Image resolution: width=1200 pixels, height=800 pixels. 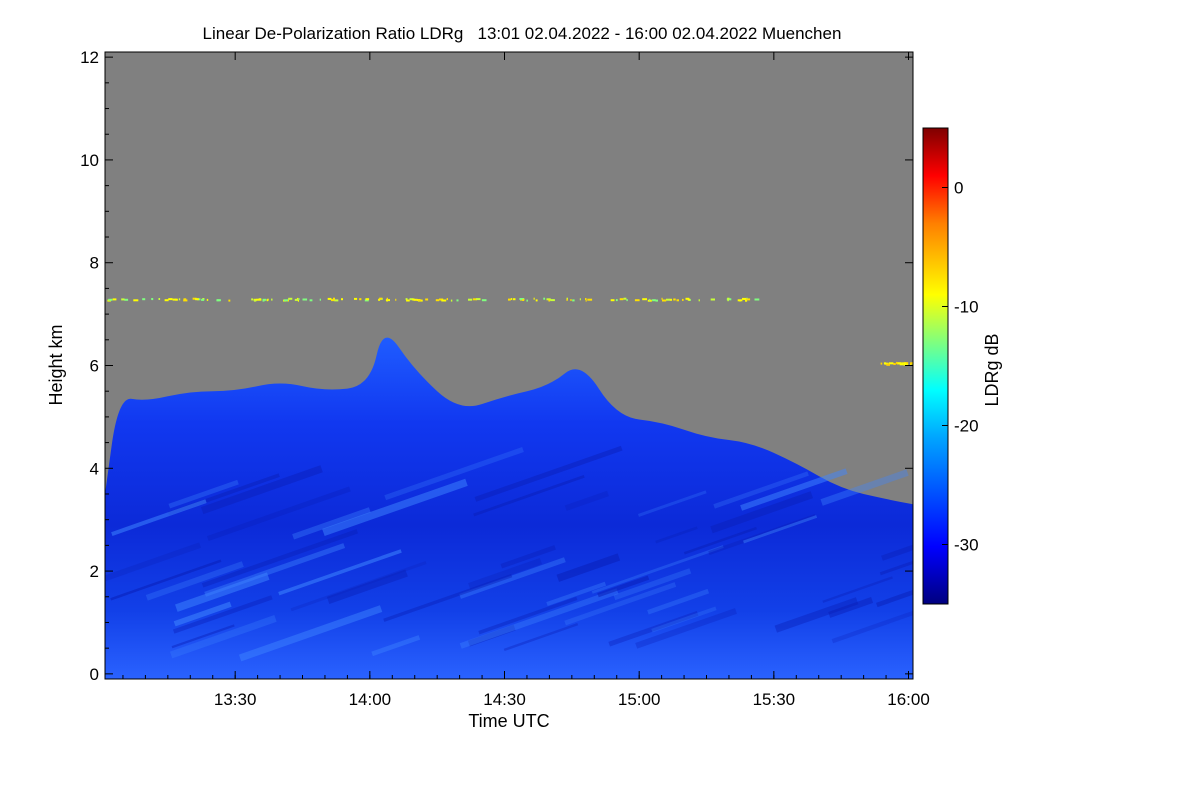 What do you see at coordinates (94, 674) in the screenshot?
I see `y-tick-label: 0` at bounding box center [94, 674].